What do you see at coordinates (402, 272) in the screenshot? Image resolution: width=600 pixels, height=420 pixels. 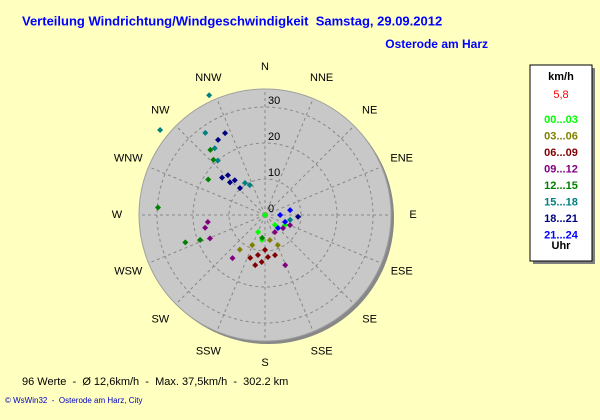 I see `direction-label: ESE` at bounding box center [402, 272].